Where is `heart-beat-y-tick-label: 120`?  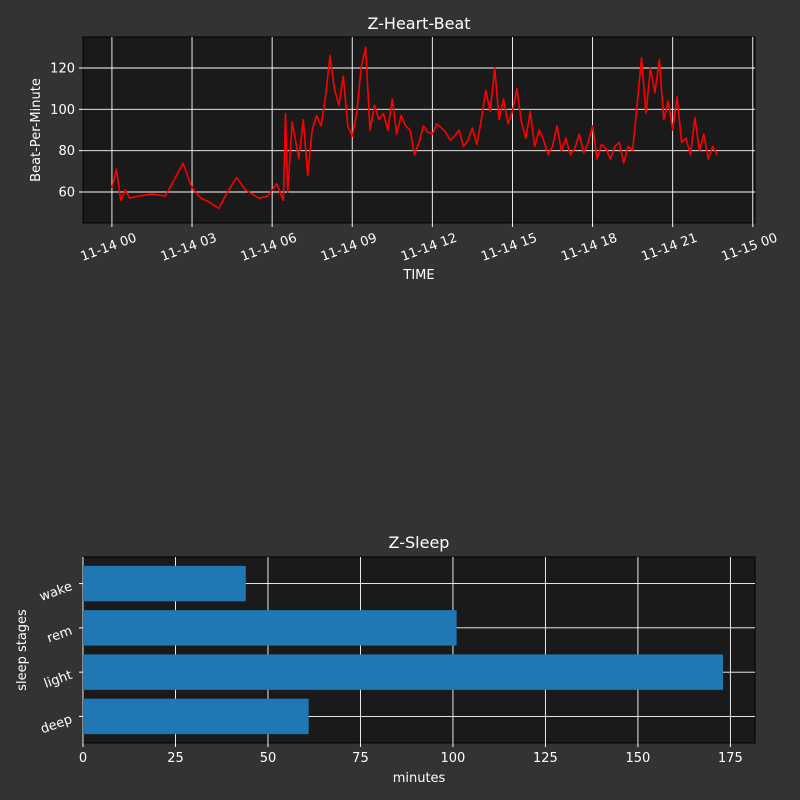
heart-beat-y-tick-label: 120 is located at coordinates (62, 69).